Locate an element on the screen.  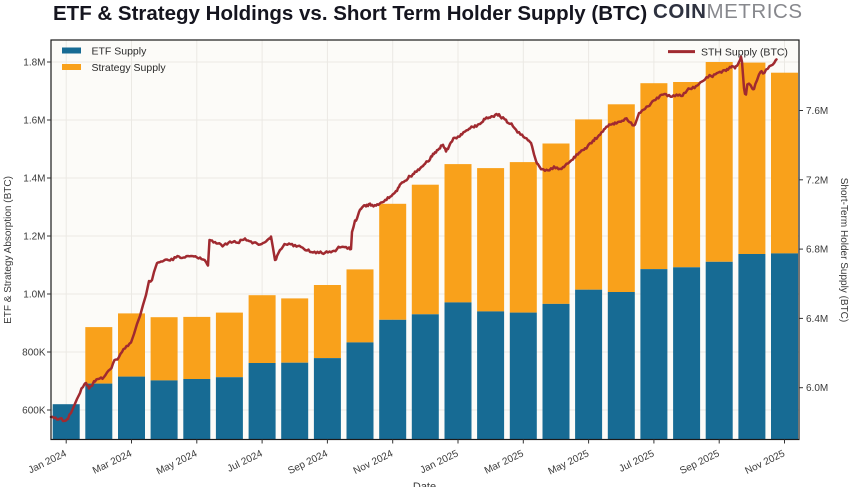
svg-text: 1.8M is located at coordinates (34, 63).